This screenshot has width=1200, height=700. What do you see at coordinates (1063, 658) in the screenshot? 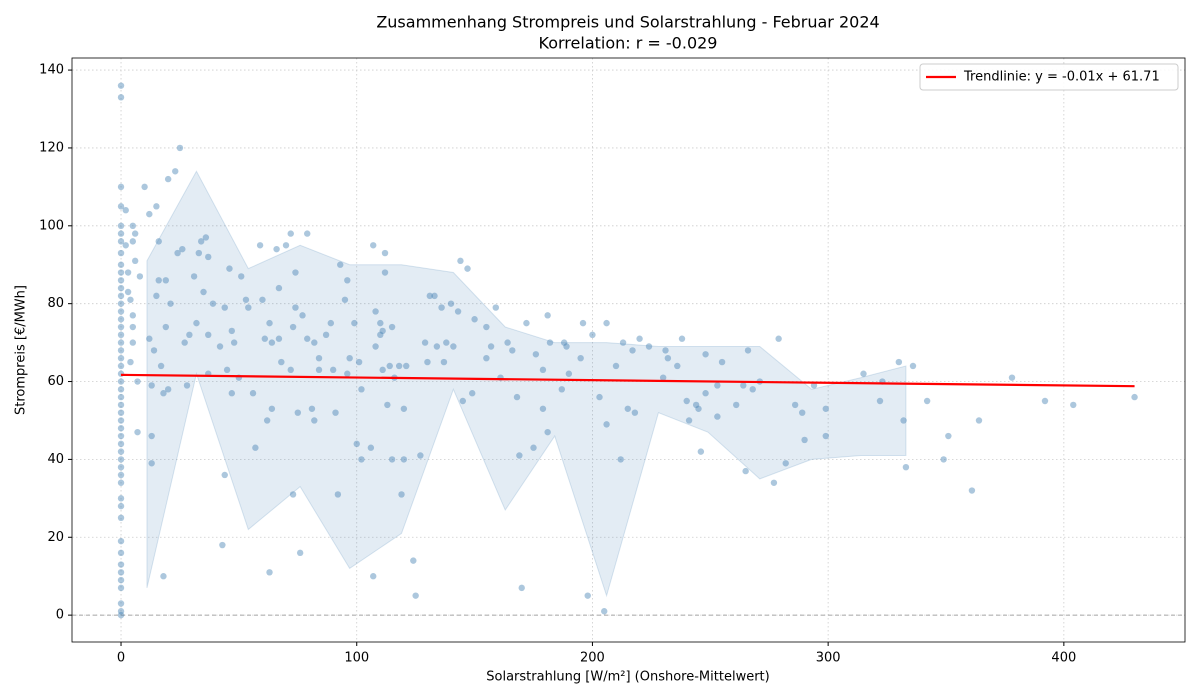
I see `x-tick-label: 400` at bounding box center [1063, 658].